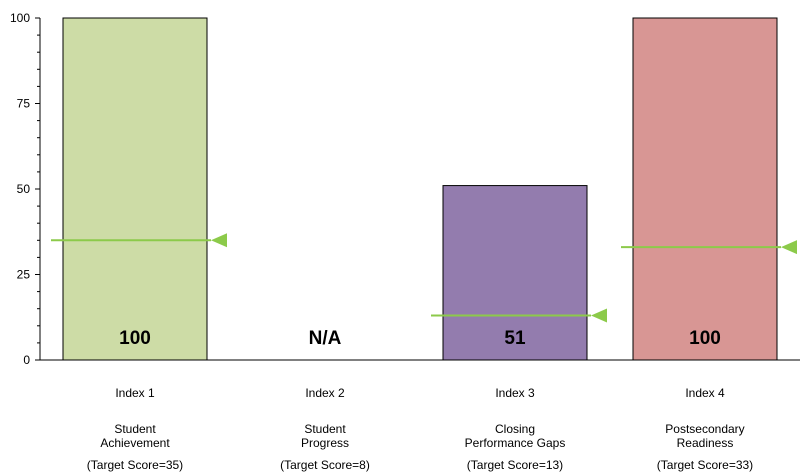  I want to click on y-tick-label: 50, so click(24, 189).